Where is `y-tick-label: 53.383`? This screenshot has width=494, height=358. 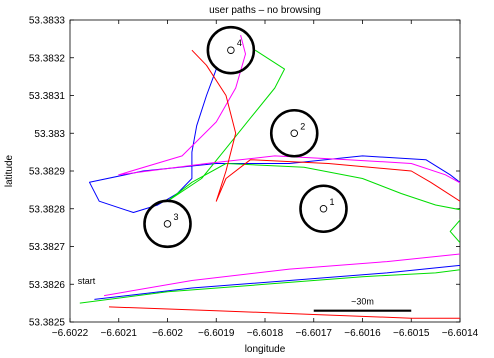
y-tick-label: 53.383 is located at coordinates (49, 134).